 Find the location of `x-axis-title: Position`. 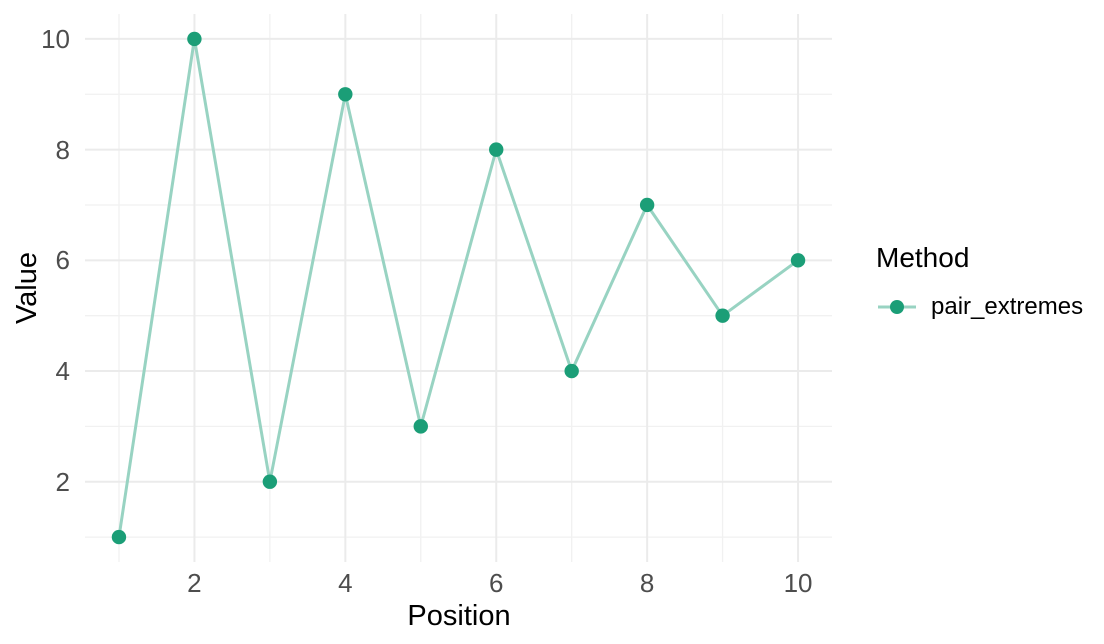

x-axis-title: Position is located at coordinates (459, 616).